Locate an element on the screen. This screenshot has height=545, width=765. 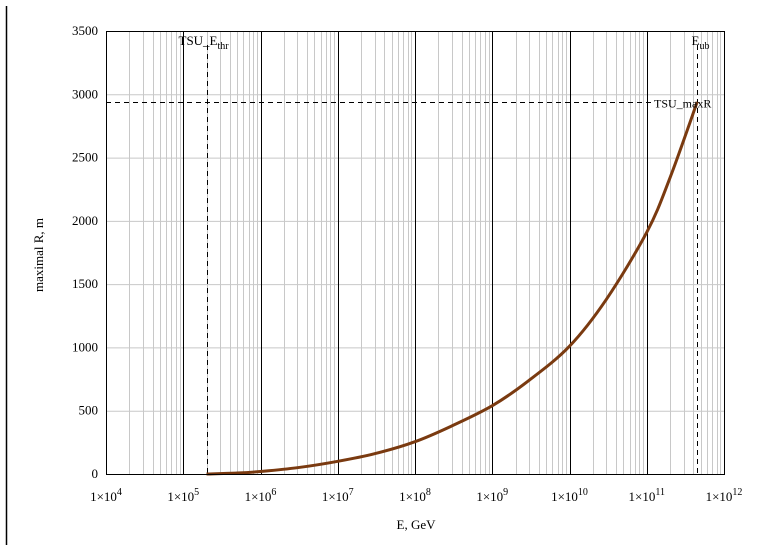
y-tick-label: 3000 is located at coordinates (85, 93).